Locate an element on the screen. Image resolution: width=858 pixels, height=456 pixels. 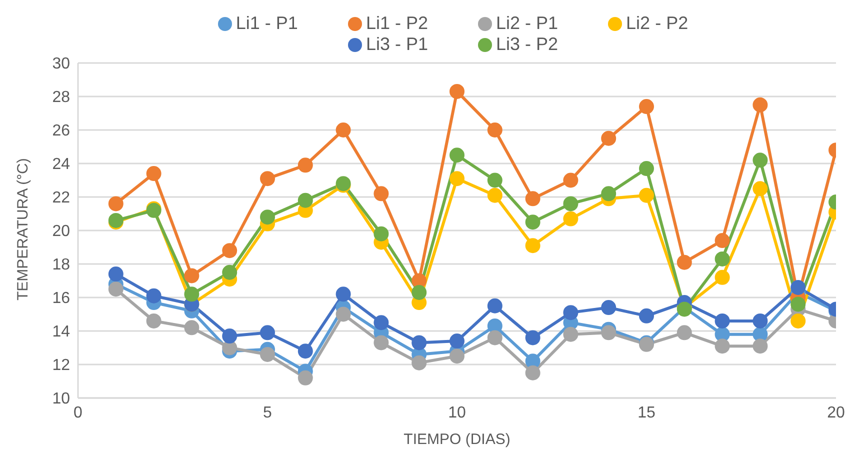
y-tick-label: 18 is located at coordinates (61, 265).